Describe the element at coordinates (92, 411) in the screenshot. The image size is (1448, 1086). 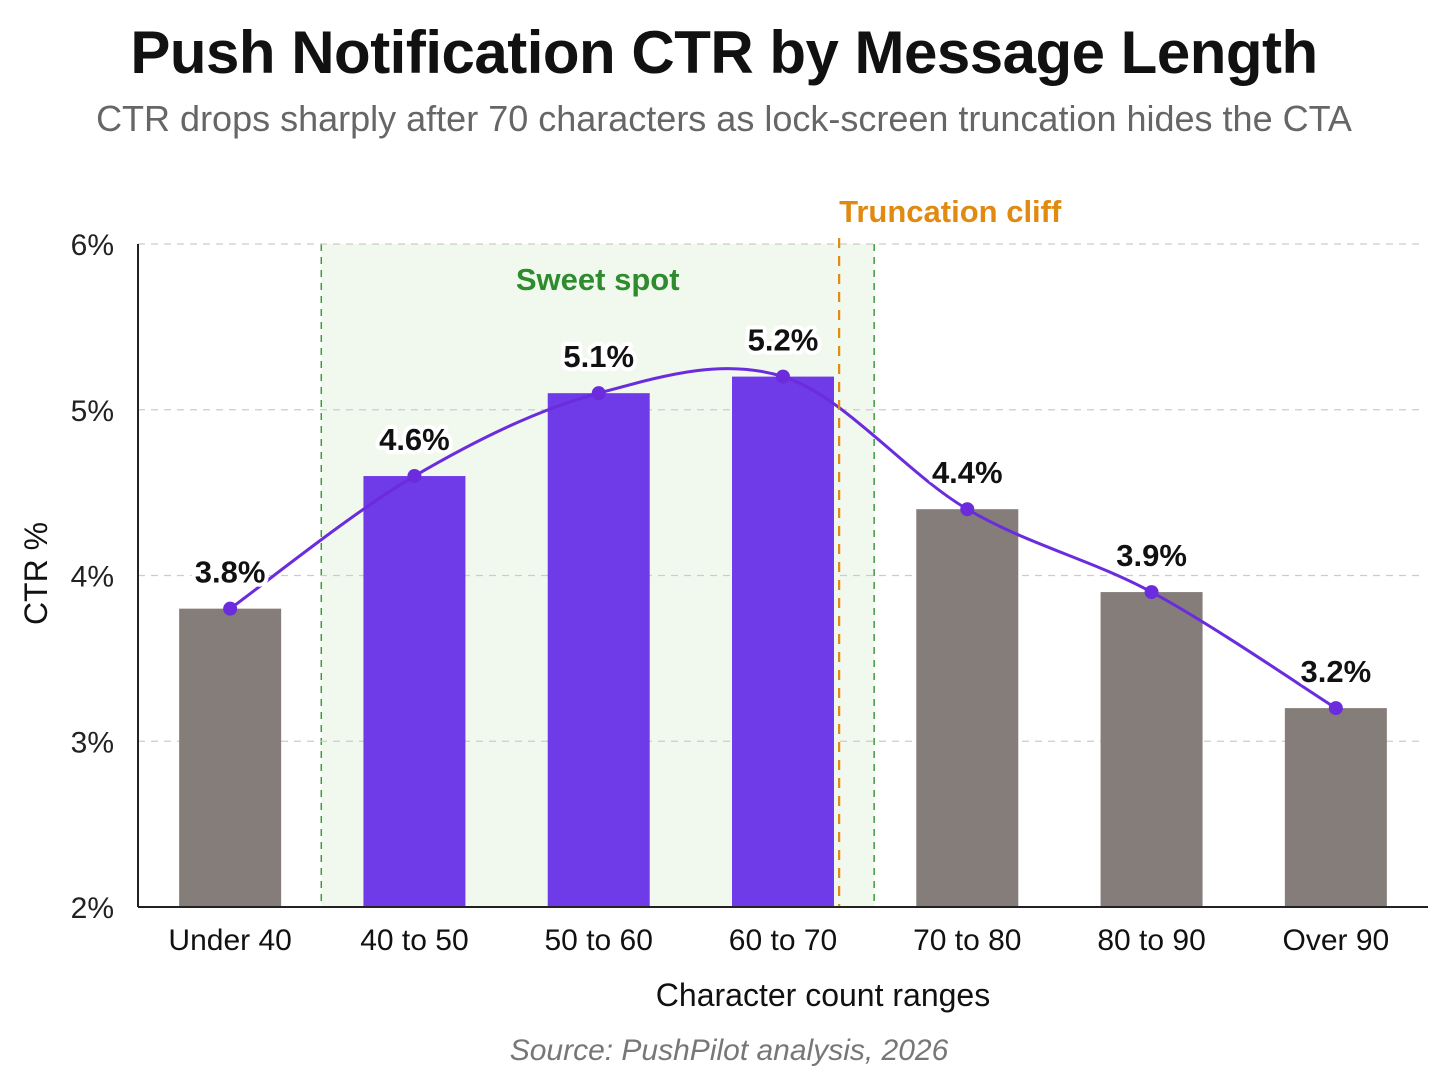
I see `y-tick-label: 5%` at that location.